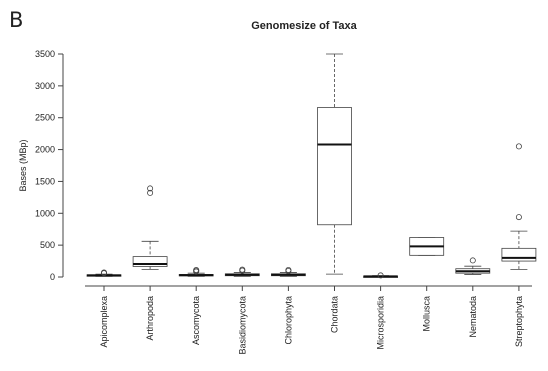  What do you see at coordinates (104, 322) in the screenshot?
I see `x-tick-label: Apicomplexa` at bounding box center [104, 322].